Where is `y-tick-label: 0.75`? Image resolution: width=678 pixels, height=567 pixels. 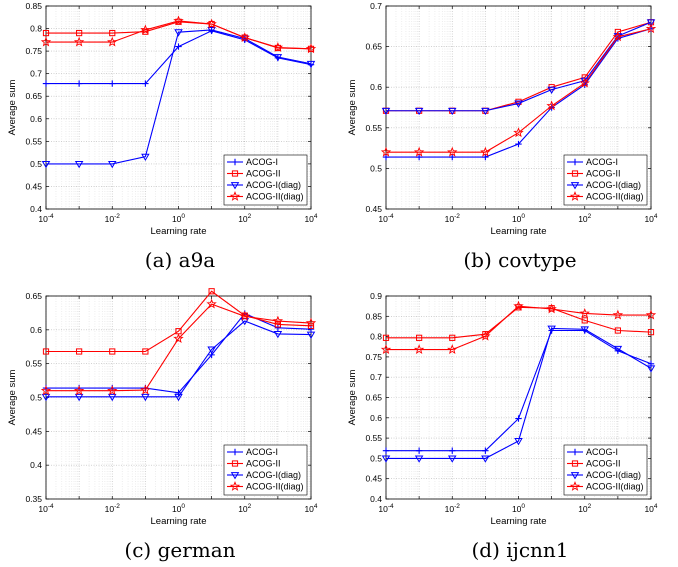
y-tick-label: 0.75 is located at coordinates (373, 357).